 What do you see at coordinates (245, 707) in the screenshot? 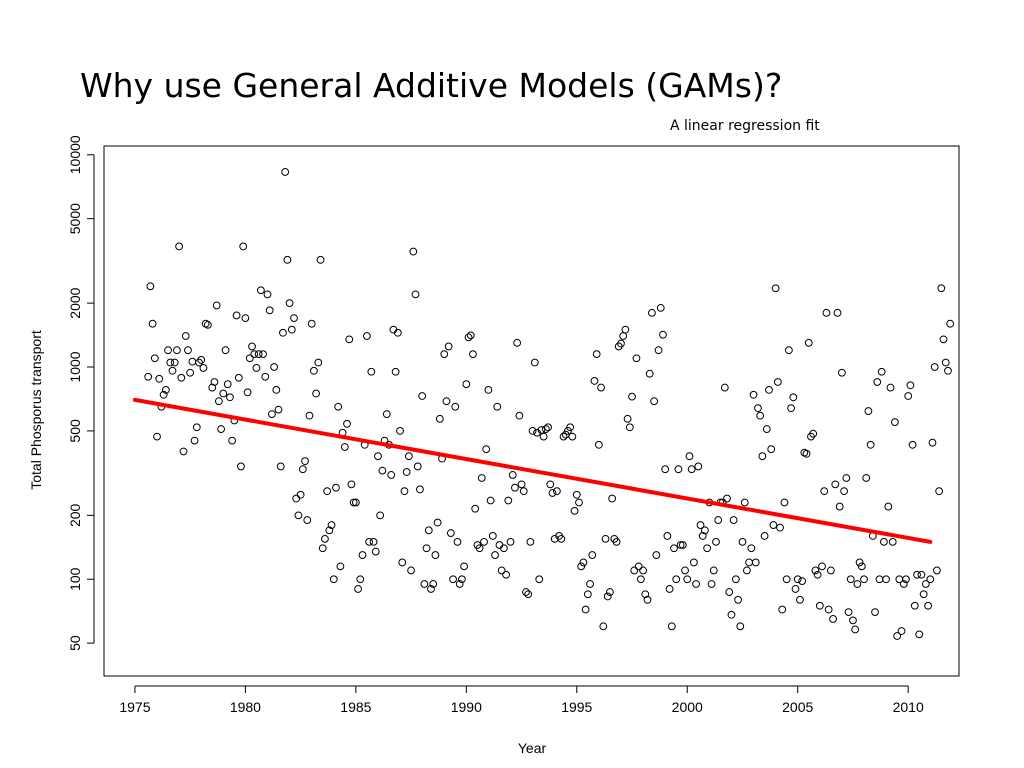
I see `x-tick-label: 1980` at bounding box center [245, 707].